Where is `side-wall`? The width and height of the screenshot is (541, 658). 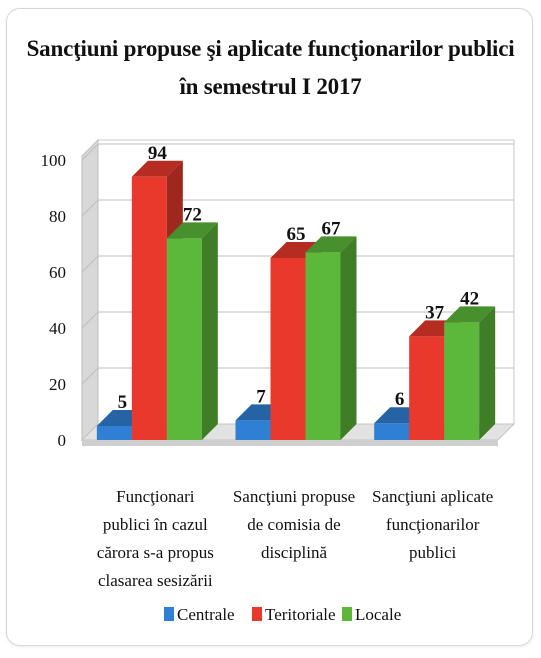 side-wall is located at coordinates (90, 290).